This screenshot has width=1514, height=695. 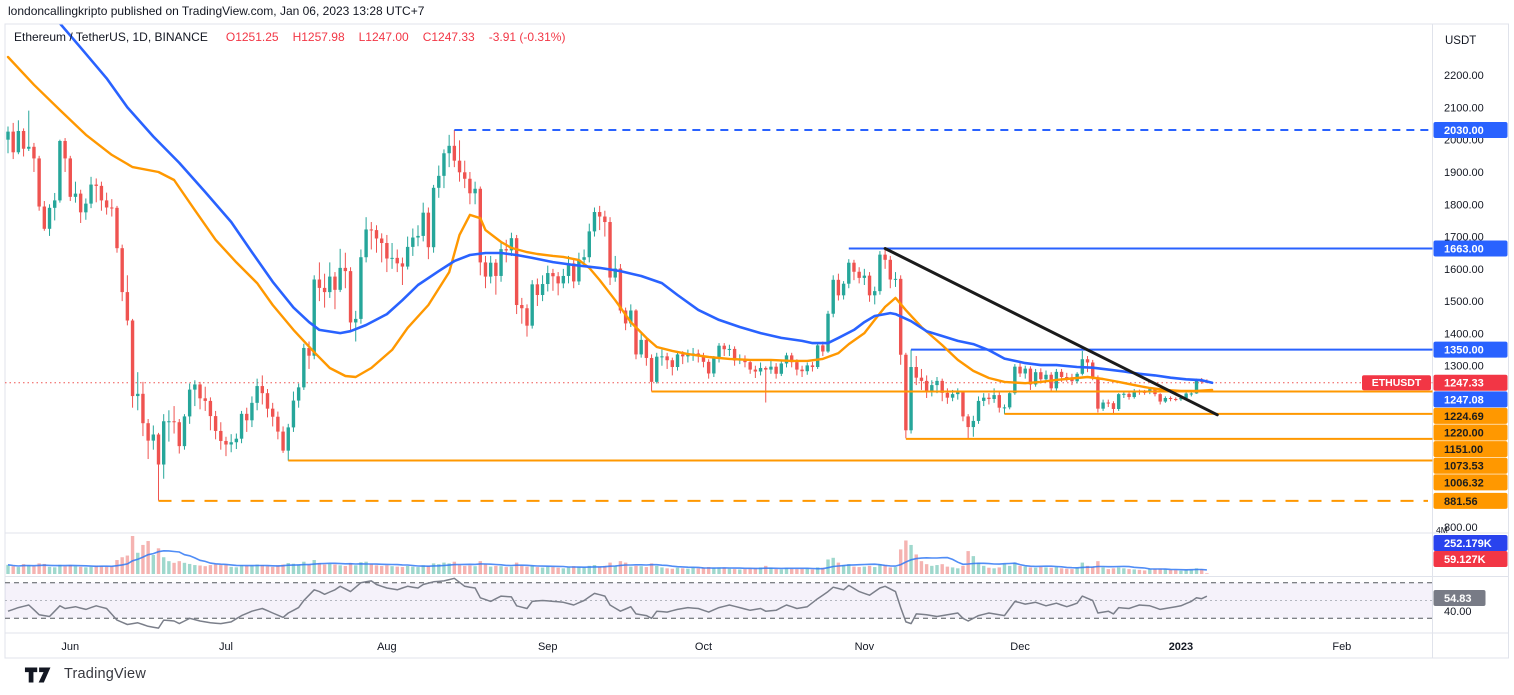 What do you see at coordinates (1464, 367) in the screenshot?
I see `price-tick-label: 1300.00` at bounding box center [1464, 367].